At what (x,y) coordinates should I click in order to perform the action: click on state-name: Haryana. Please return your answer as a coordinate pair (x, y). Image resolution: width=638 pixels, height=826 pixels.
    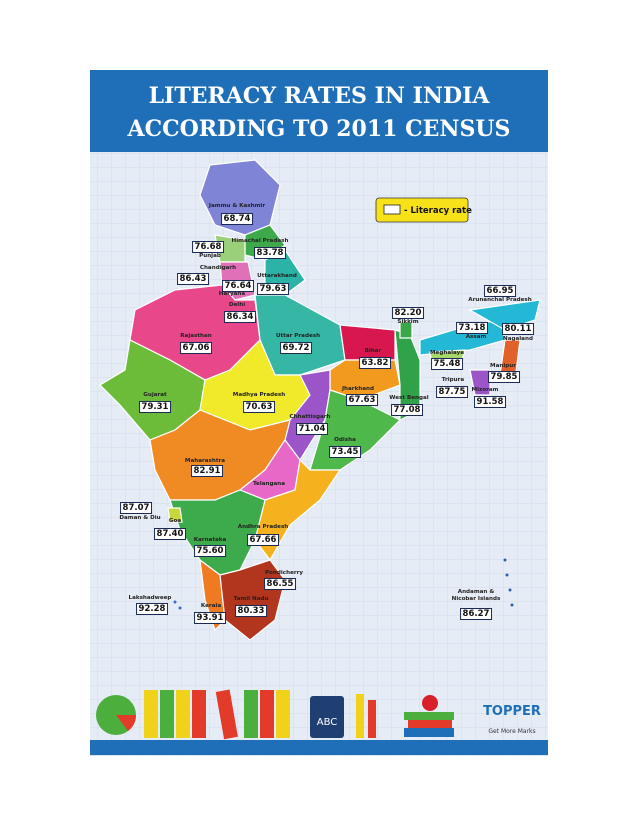
    Looking at the image, I should click on (232, 294).